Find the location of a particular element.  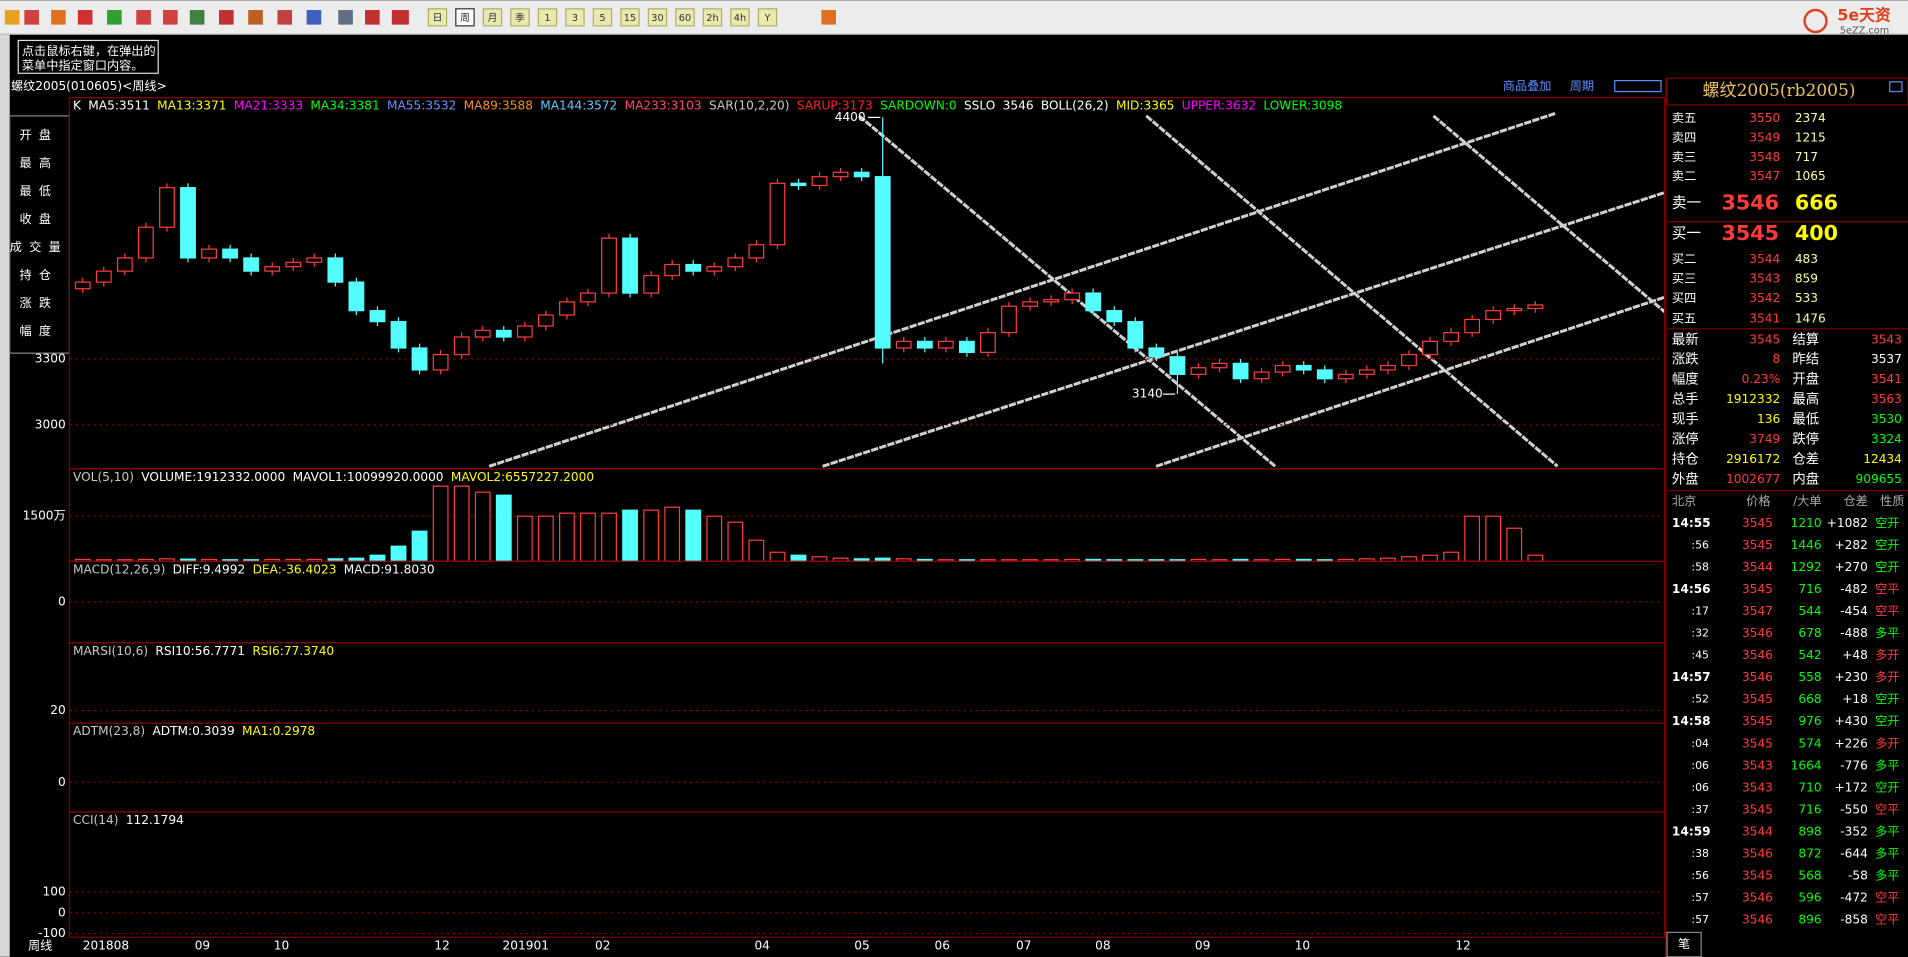

period-label: 2h is located at coordinates (712, 18).